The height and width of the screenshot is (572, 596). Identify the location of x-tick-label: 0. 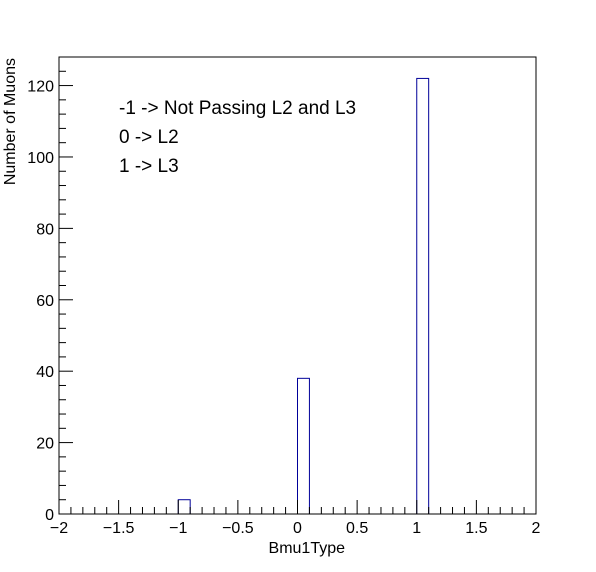
(297, 528).